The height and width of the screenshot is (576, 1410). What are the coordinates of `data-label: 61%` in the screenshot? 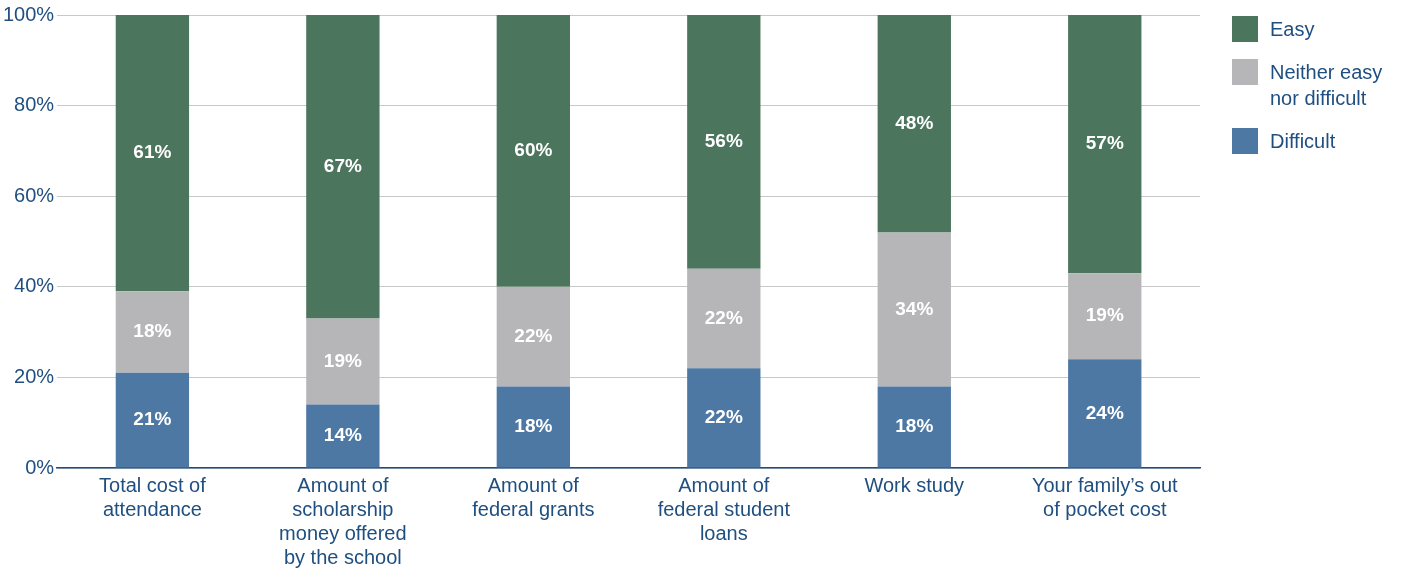 It's located at (152, 152).